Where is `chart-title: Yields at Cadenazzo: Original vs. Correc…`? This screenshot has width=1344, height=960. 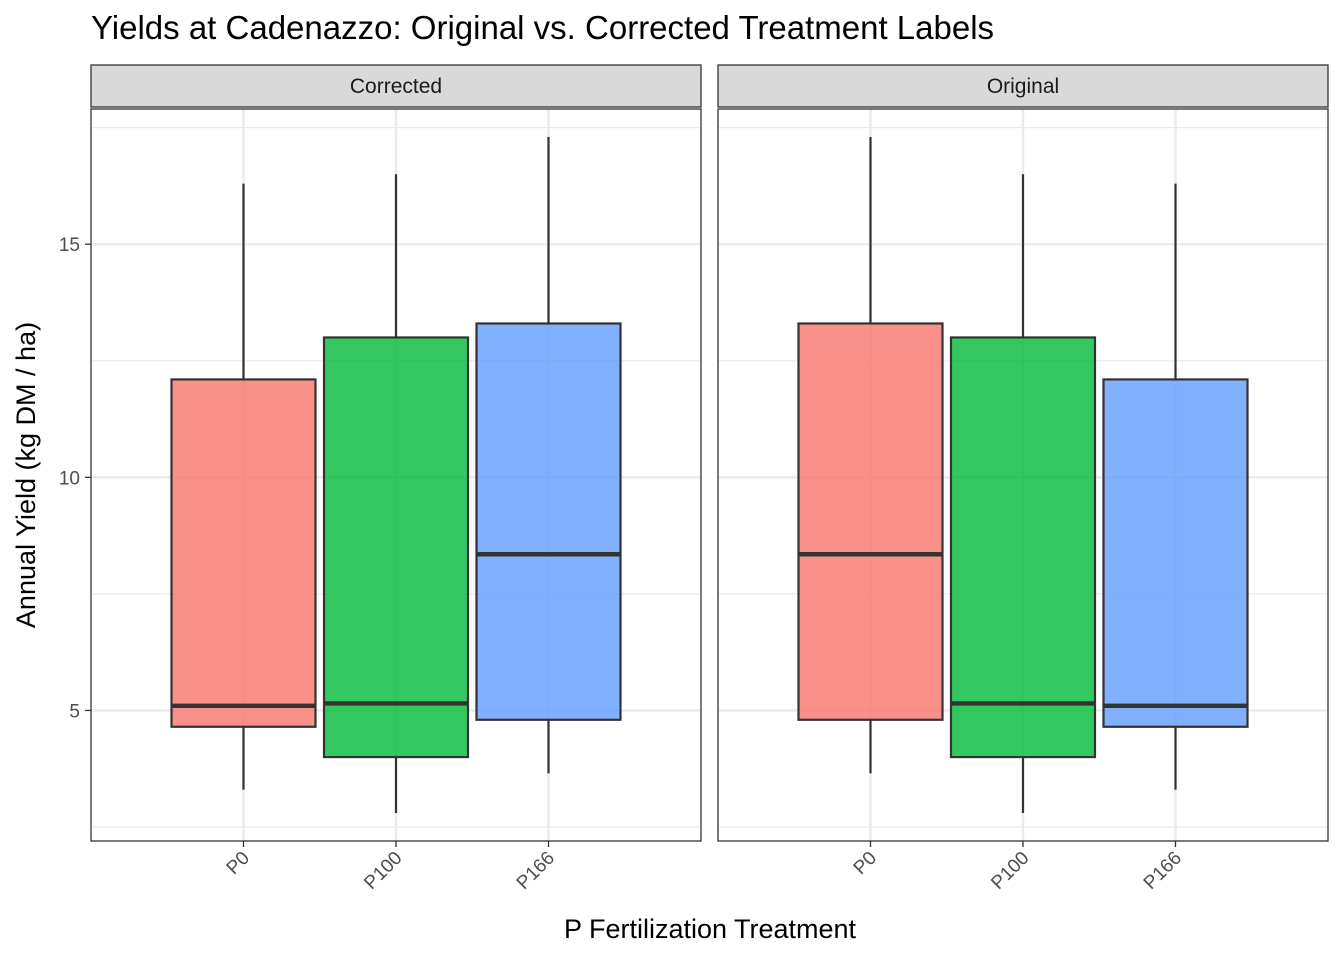
chart-title: Yields at Cadenazzo: Original vs. Correc… is located at coordinates (542, 27).